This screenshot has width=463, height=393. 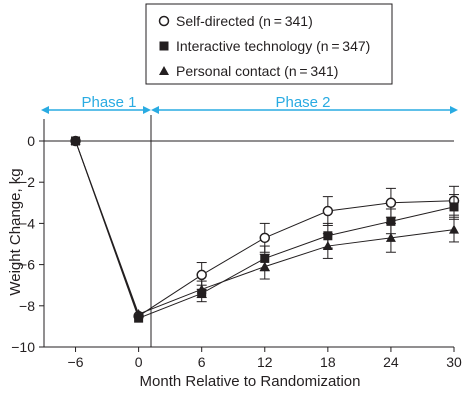 I want to click on x-axis-label: Month Relative to Randomization, so click(x=250, y=381).